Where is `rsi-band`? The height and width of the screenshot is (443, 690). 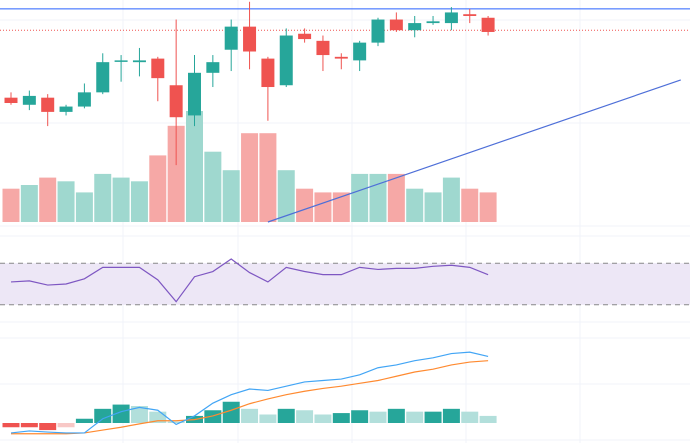
rsi-band is located at coordinates (345, 284).